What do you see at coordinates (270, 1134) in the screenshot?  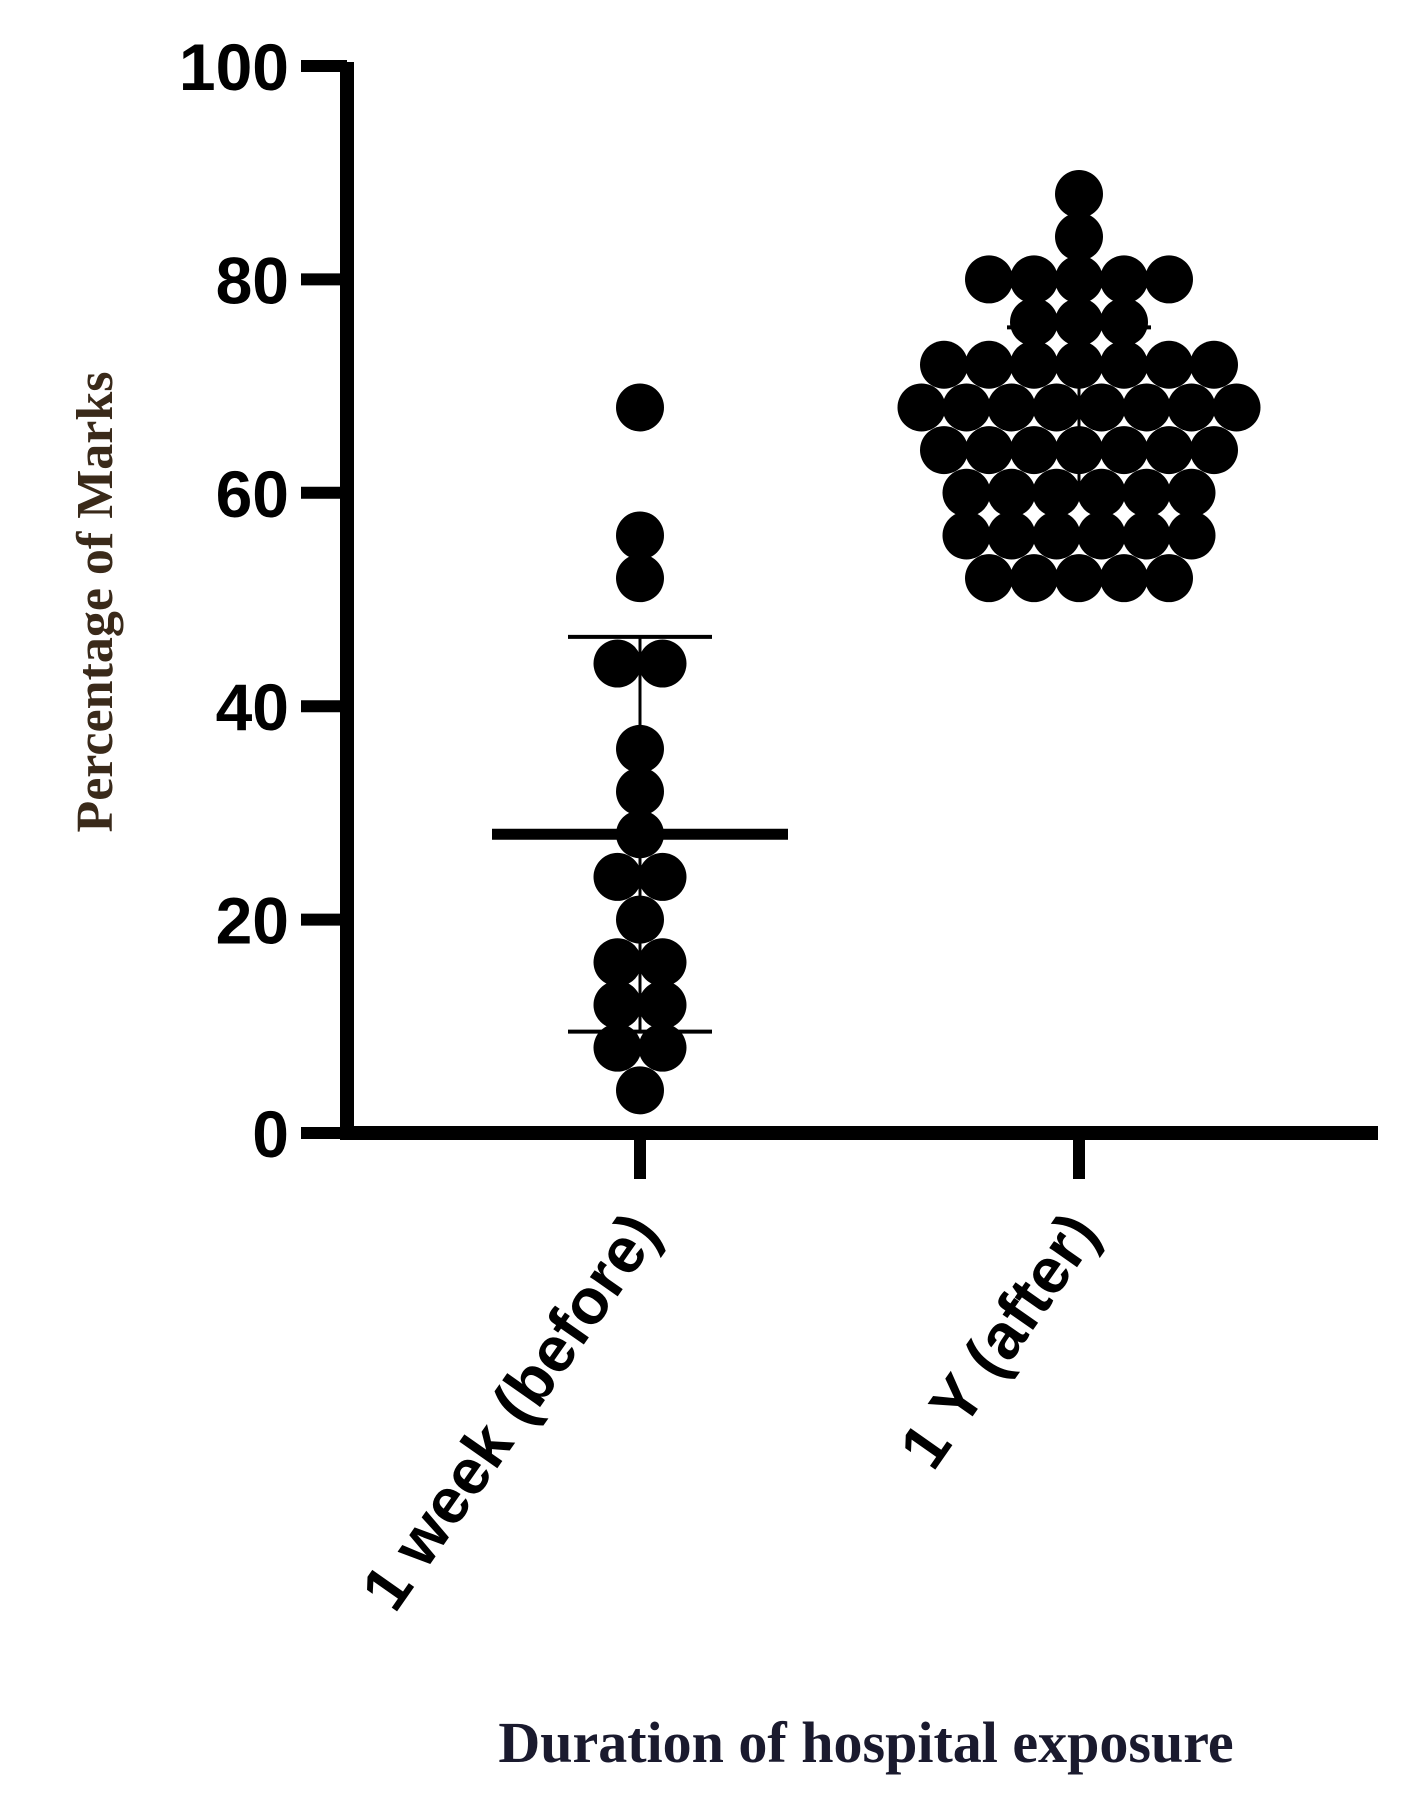 I see `y-tick-label: 0` at bounding box center [270, 1134].